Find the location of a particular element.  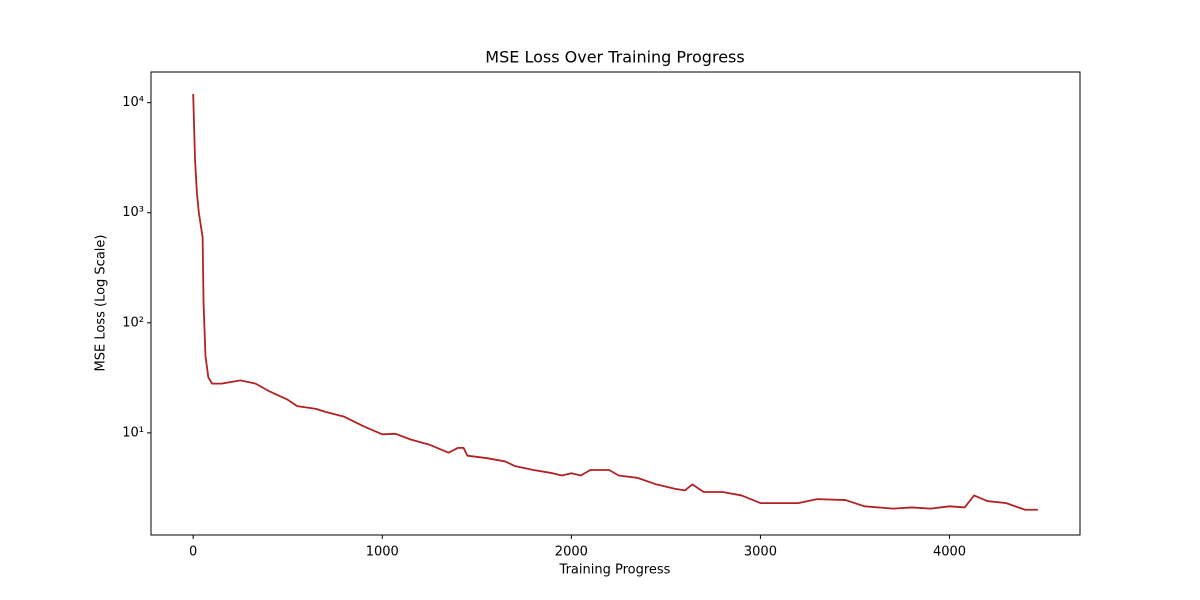

y-tick-label: 10⁴ is located at coordinates (133, 102).